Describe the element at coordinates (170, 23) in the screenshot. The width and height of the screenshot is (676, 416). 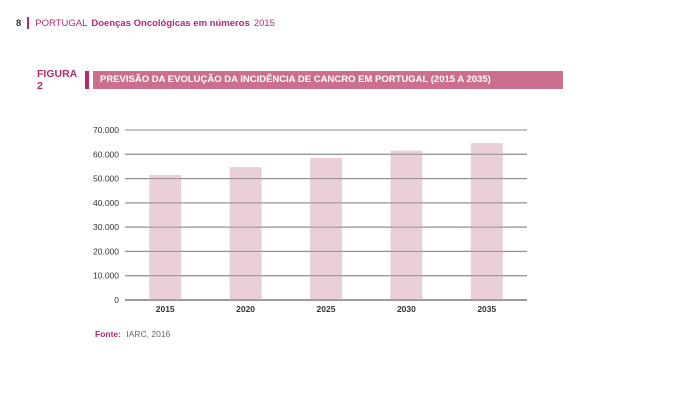
I see `header-publication: Doenças Oncológicas em números` at that location.